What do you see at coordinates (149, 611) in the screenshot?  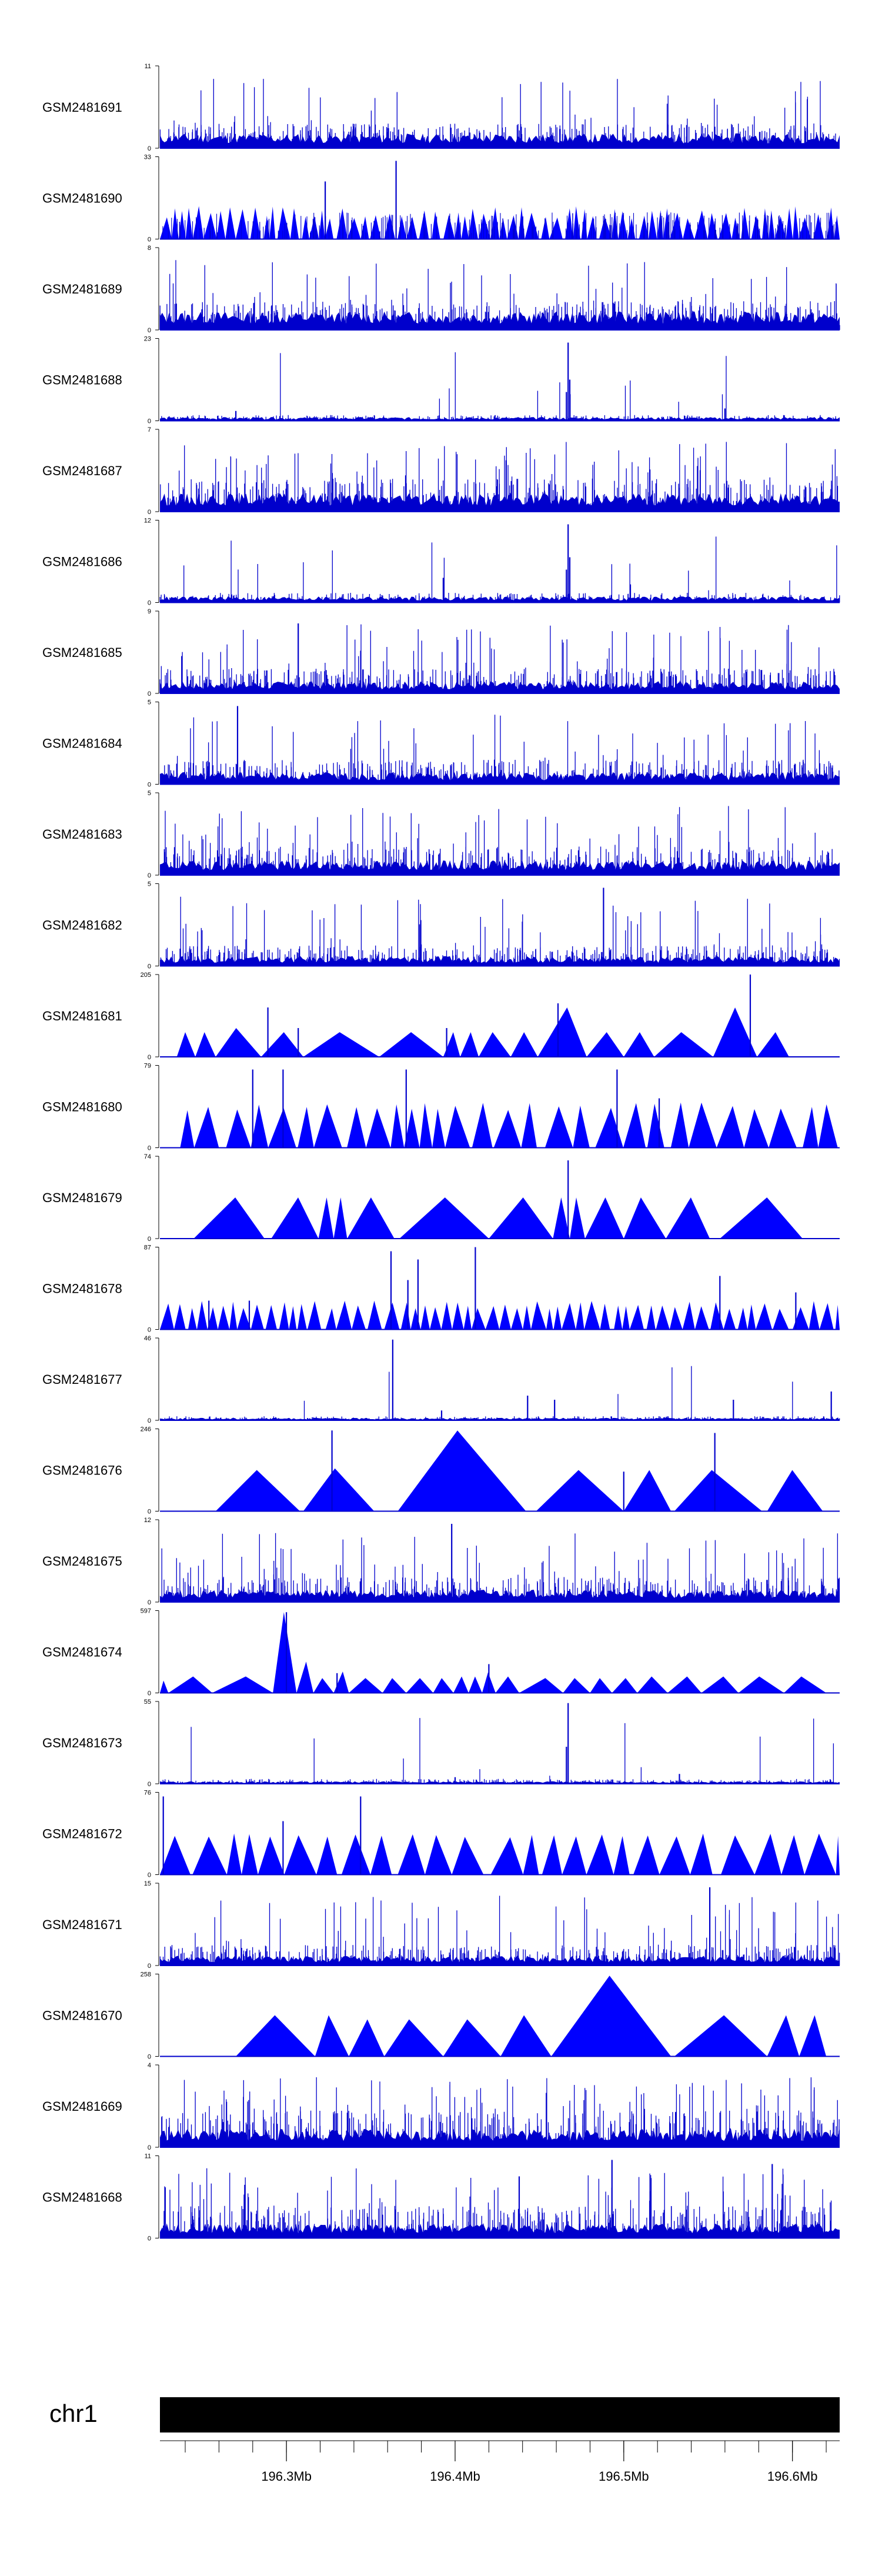 I see `y-axis-max-label: 9` at bounding box center [149, 611].